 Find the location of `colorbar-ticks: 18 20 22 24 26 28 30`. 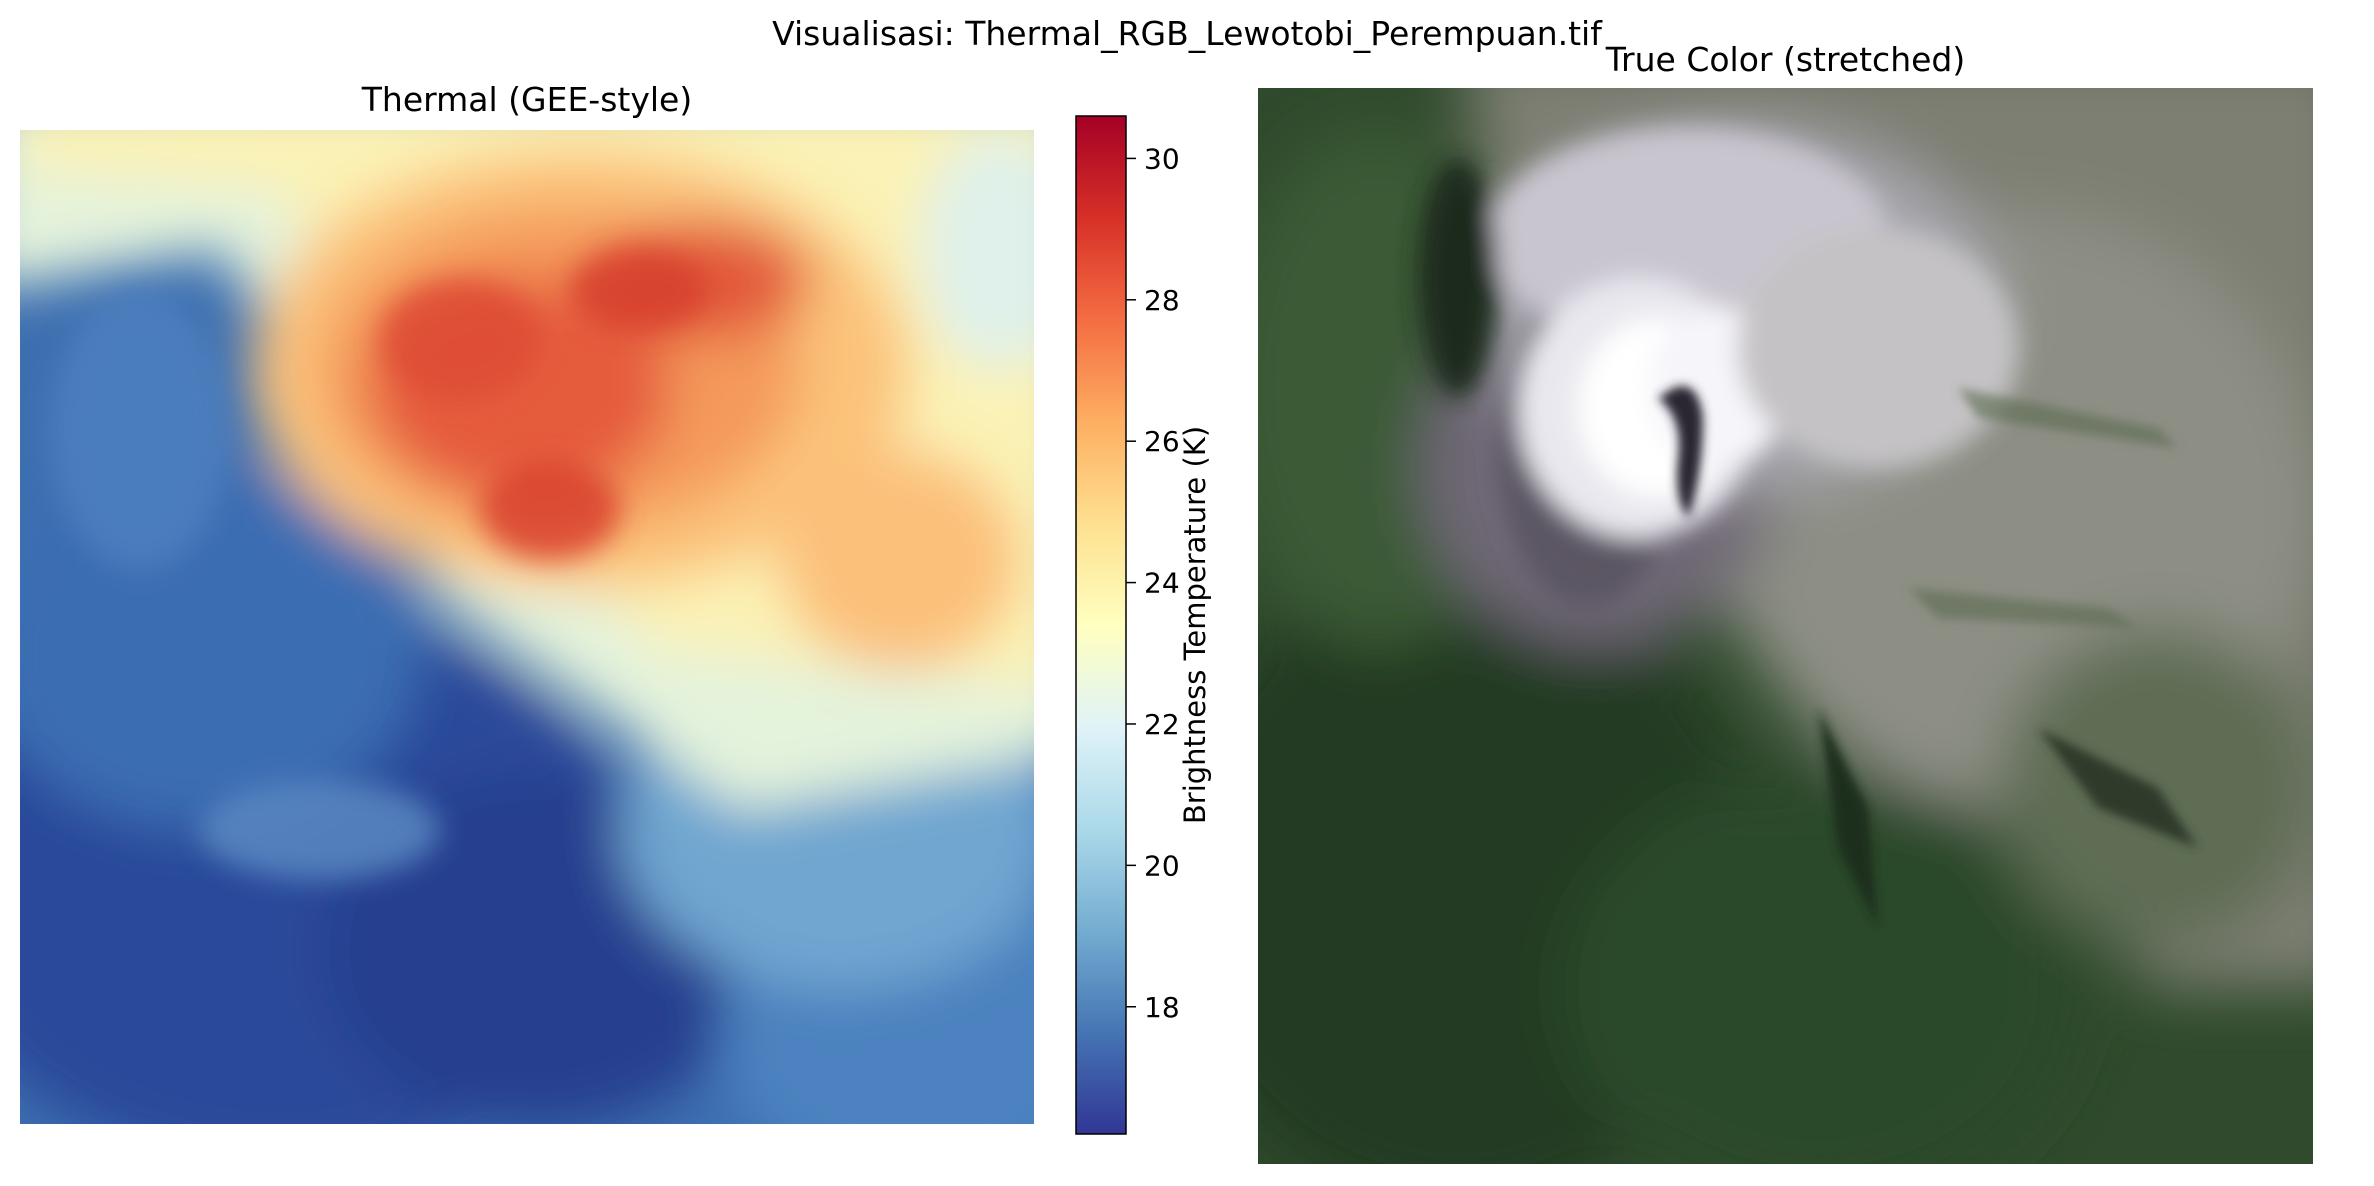

colorbar-ticks: 18 20 22 24 26 28 30 is located at coordinates (1153, 583).